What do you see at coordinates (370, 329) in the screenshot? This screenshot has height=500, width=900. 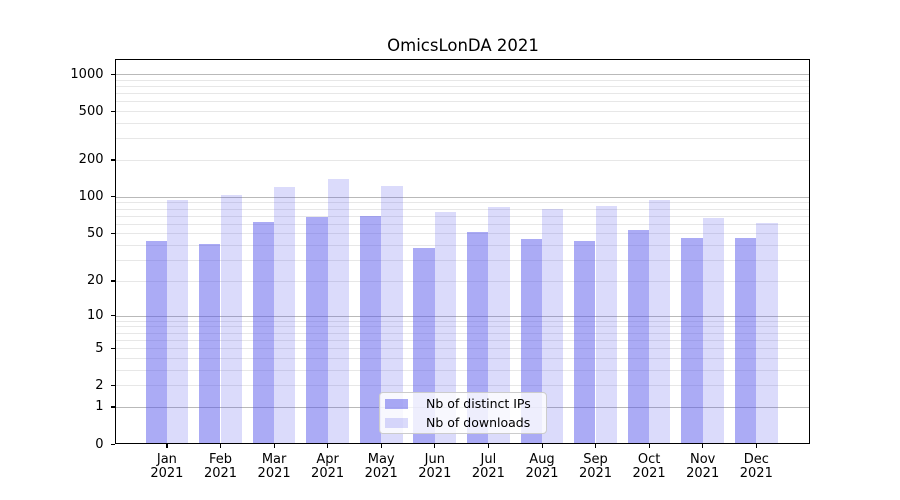 I see `bar-distinct-ips-may` at bounding box center [370, 329].